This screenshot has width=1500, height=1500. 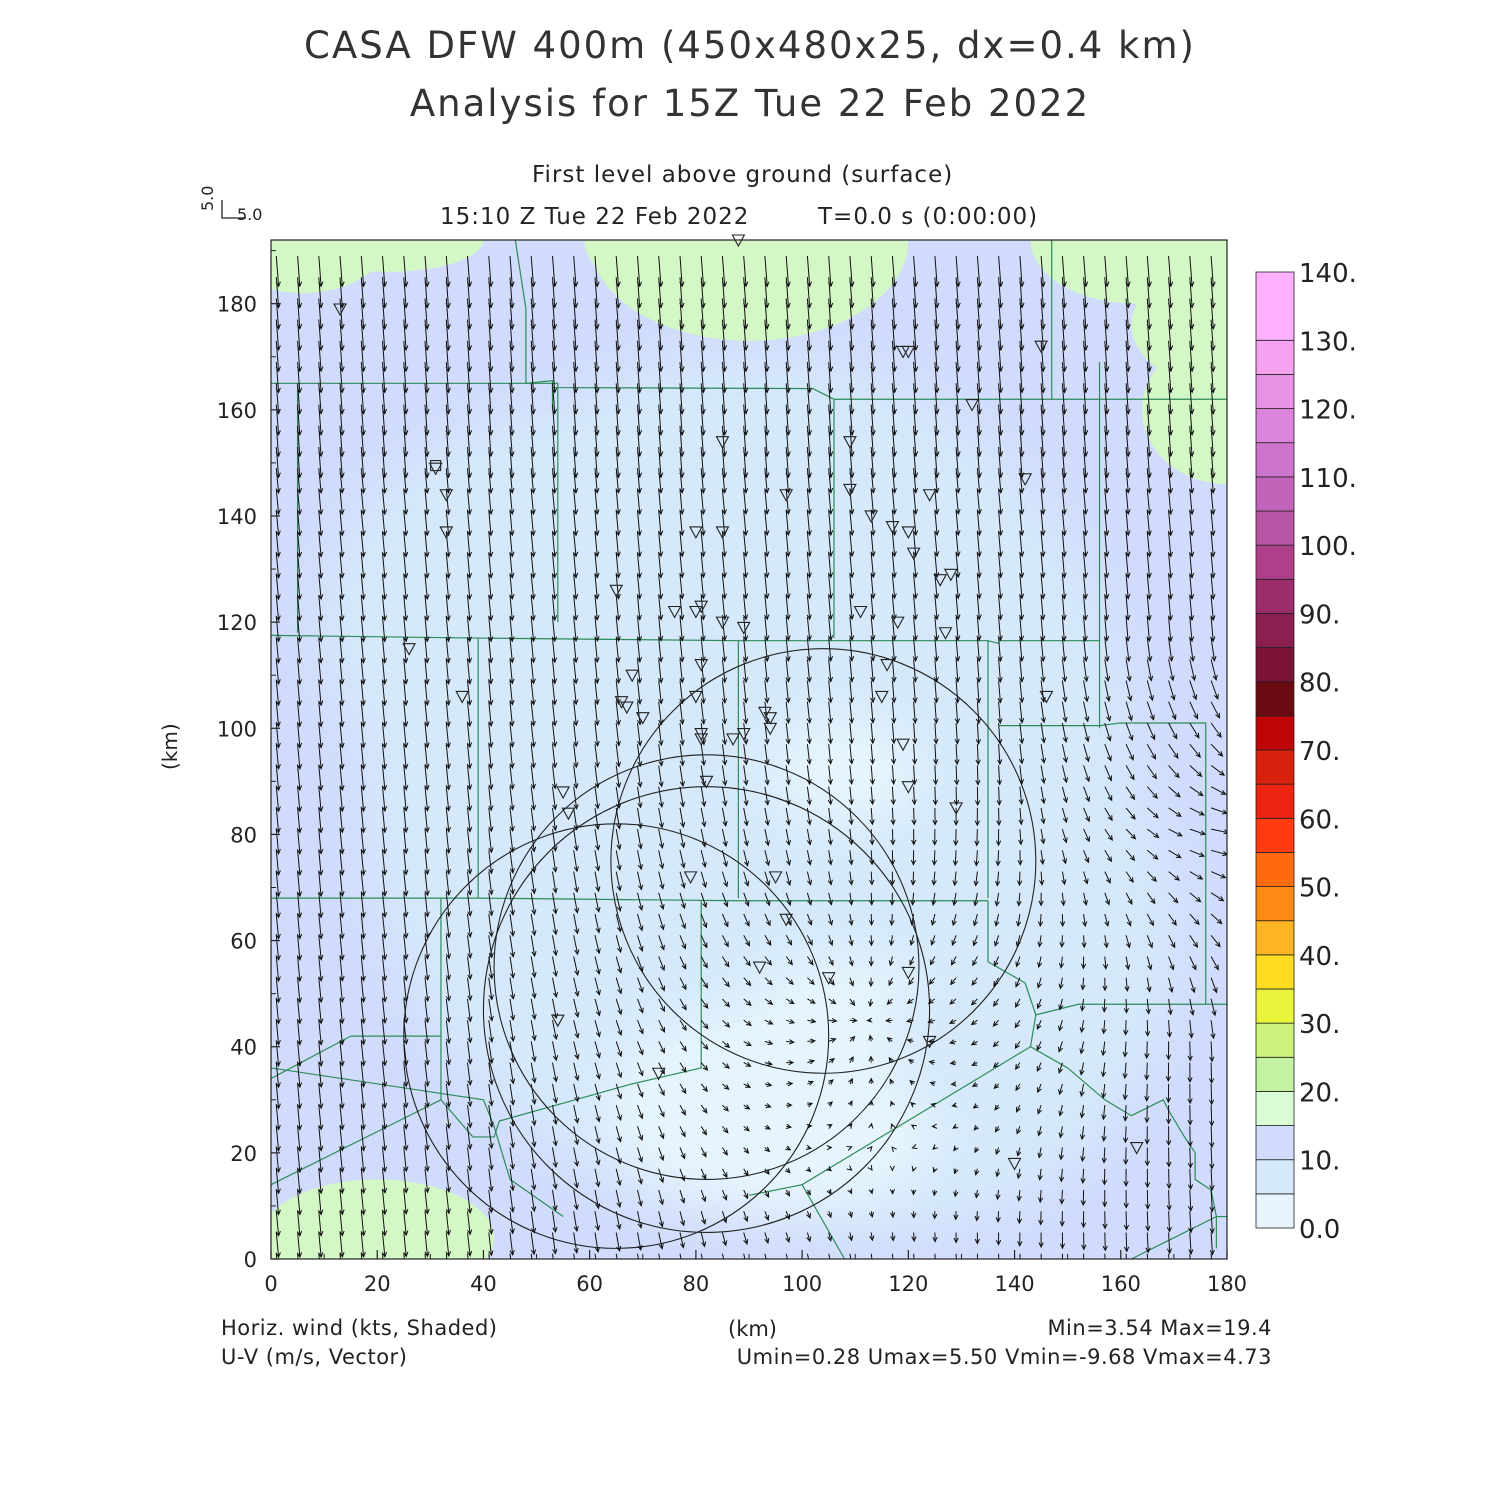 I want to click on colorbar-label: 120., so click(x=1328, y=411).